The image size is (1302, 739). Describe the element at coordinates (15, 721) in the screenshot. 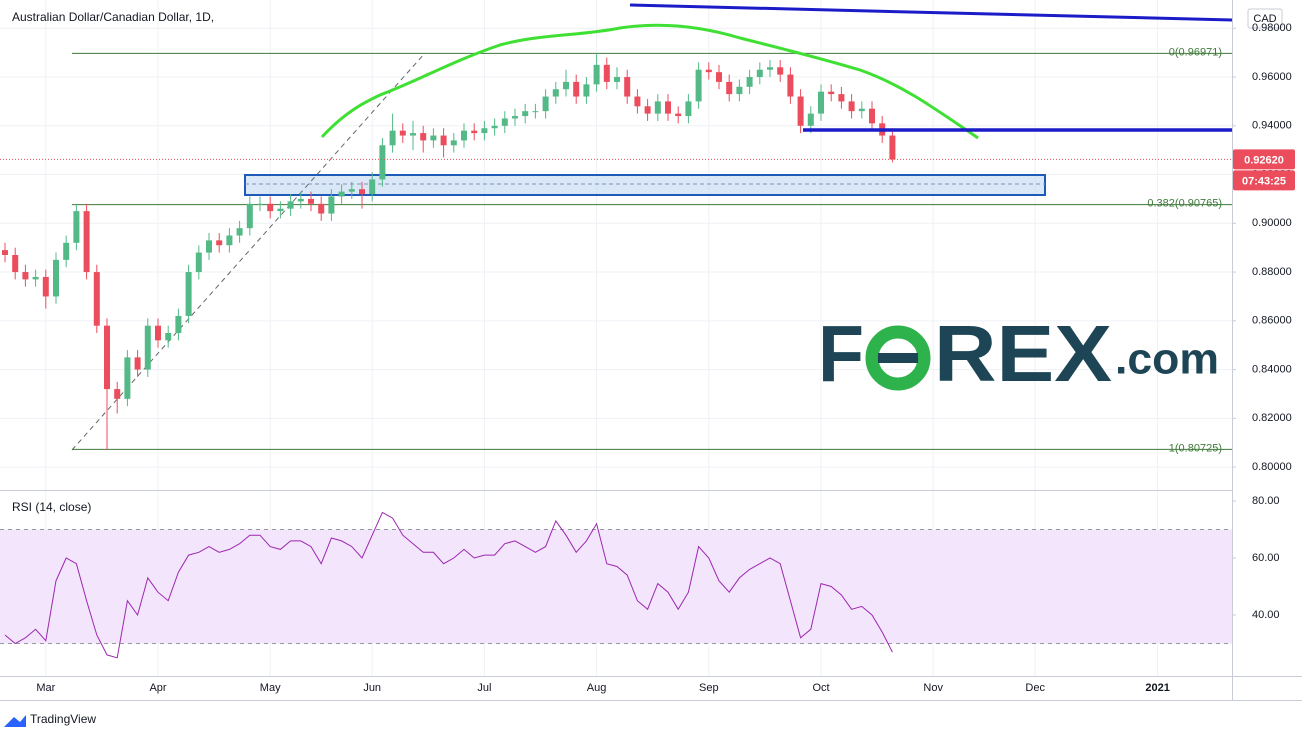

I see `platform-icon` at that location.